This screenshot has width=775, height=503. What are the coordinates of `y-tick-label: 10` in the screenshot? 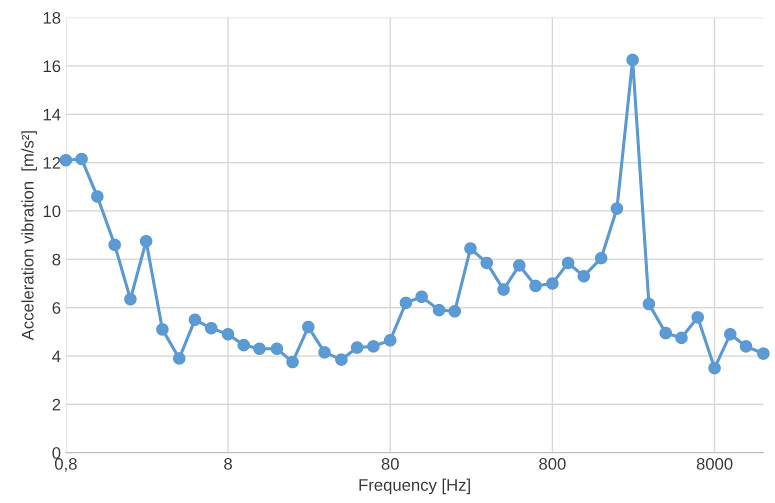 It's located at (52, 211).